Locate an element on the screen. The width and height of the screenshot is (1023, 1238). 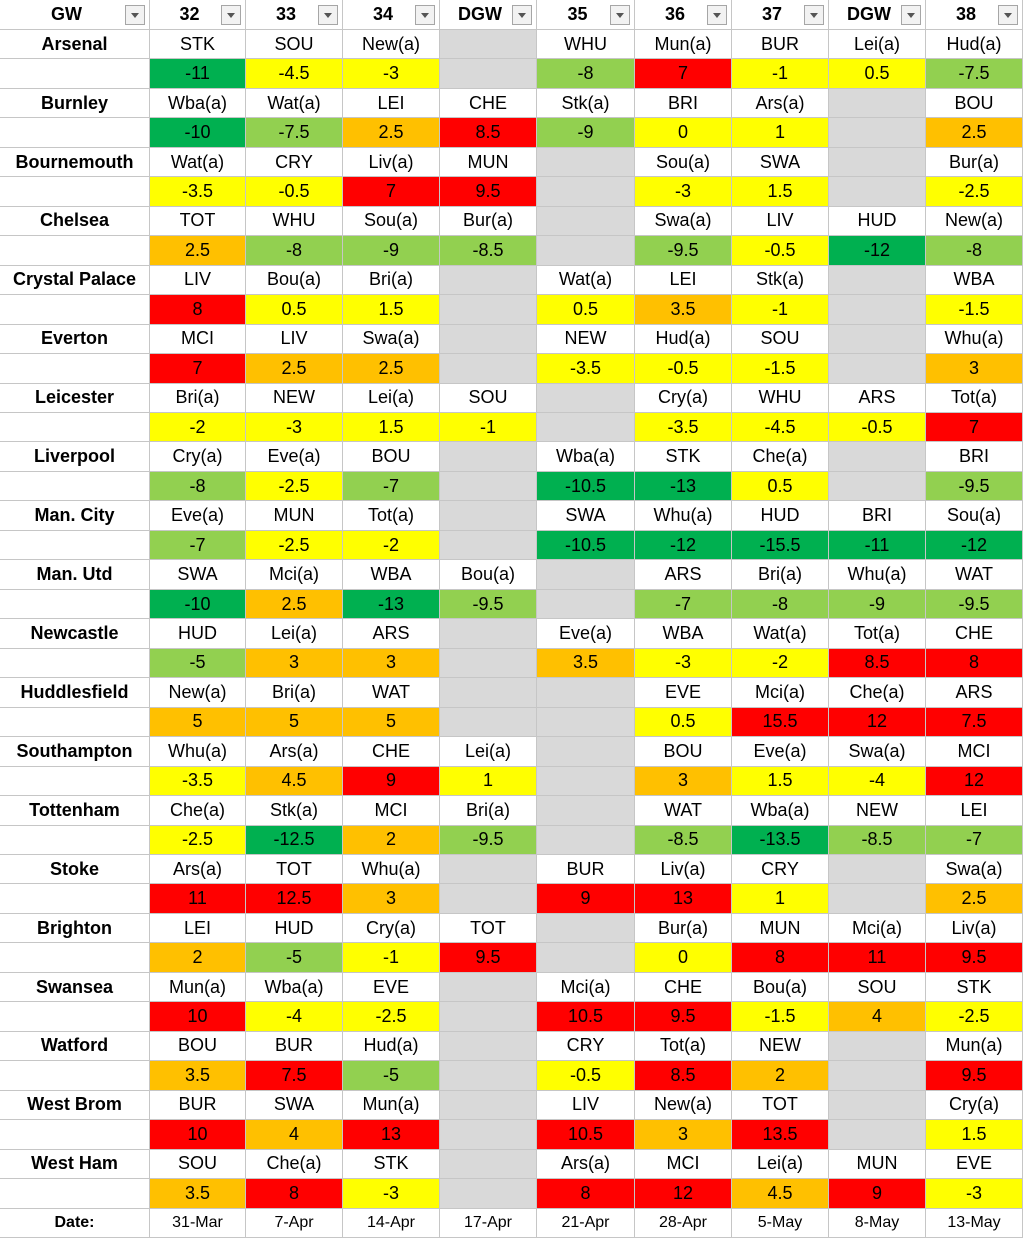
rating: -3.5 is located at coordinates (198, 192).